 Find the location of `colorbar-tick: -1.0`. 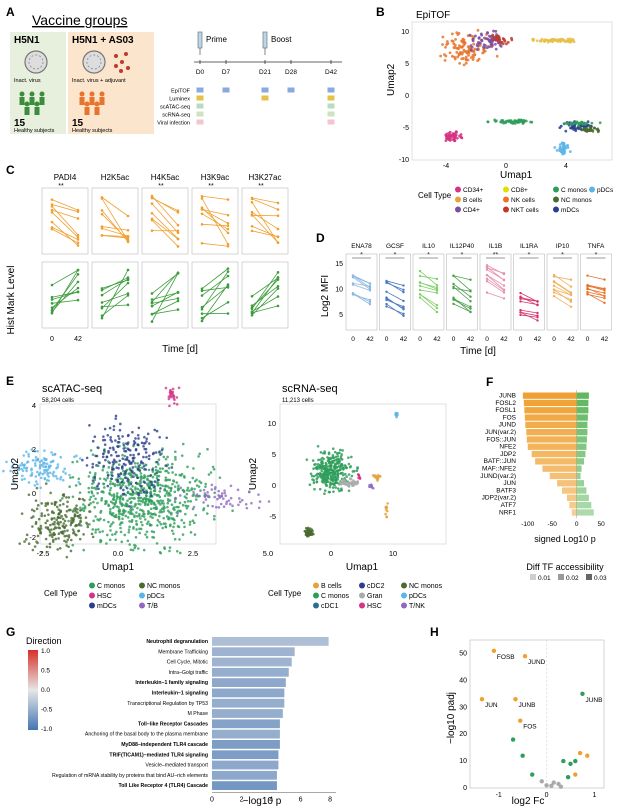

colorbar-tick: -1.0 is located at coordinates (47, 729).